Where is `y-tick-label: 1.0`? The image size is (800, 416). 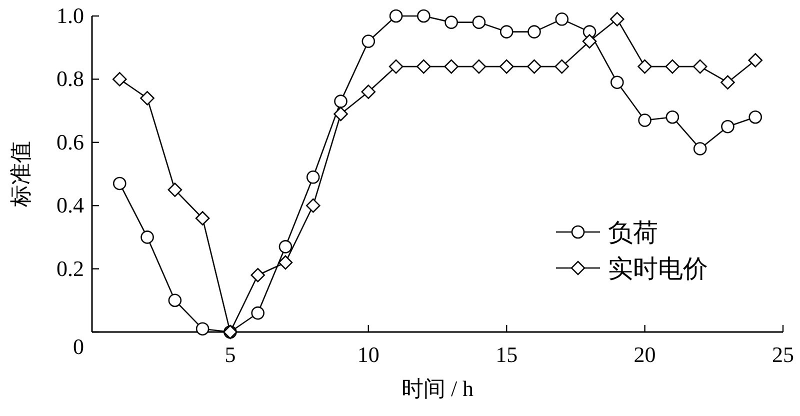 y-tick-label: 1.0 is located at coordinates (70, 15).